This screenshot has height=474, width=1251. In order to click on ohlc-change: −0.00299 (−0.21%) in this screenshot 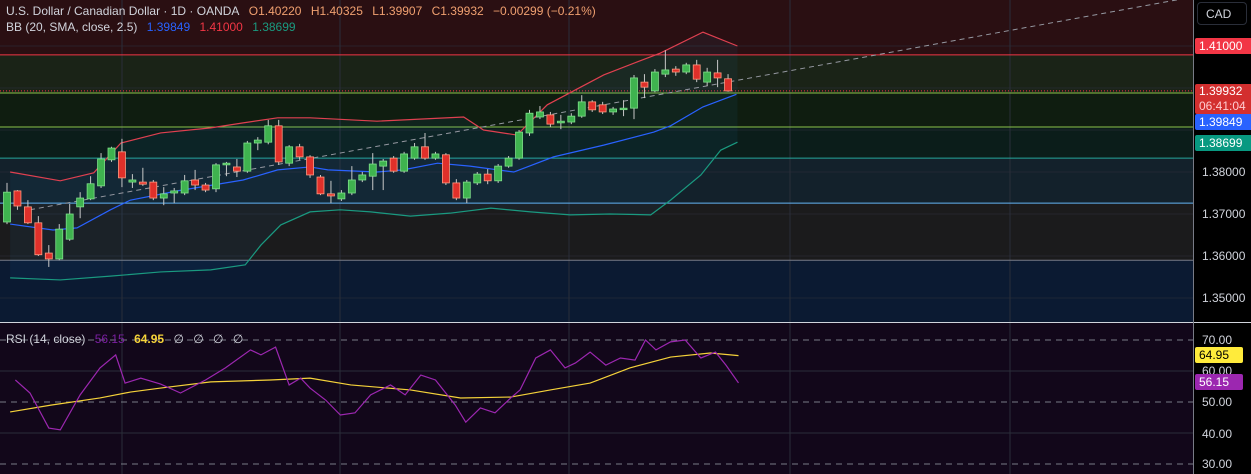, I will do `click(544, 11)`.